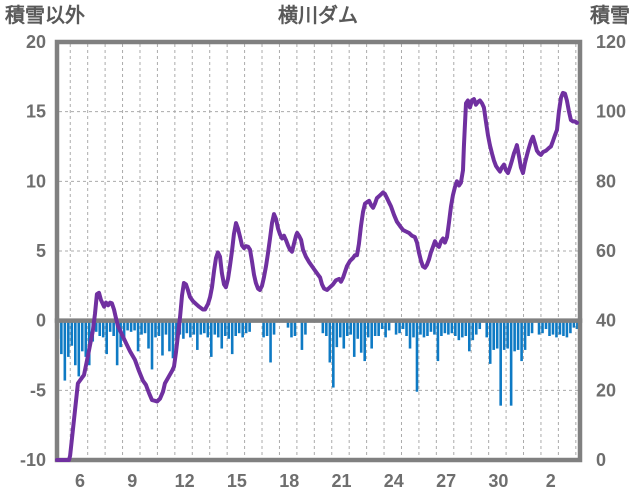 The height and width of the screenshot is (501, 636). Describe the element at coordinates (185, 481) in the screenshot. I see `x-tick-label: 12` at that location.